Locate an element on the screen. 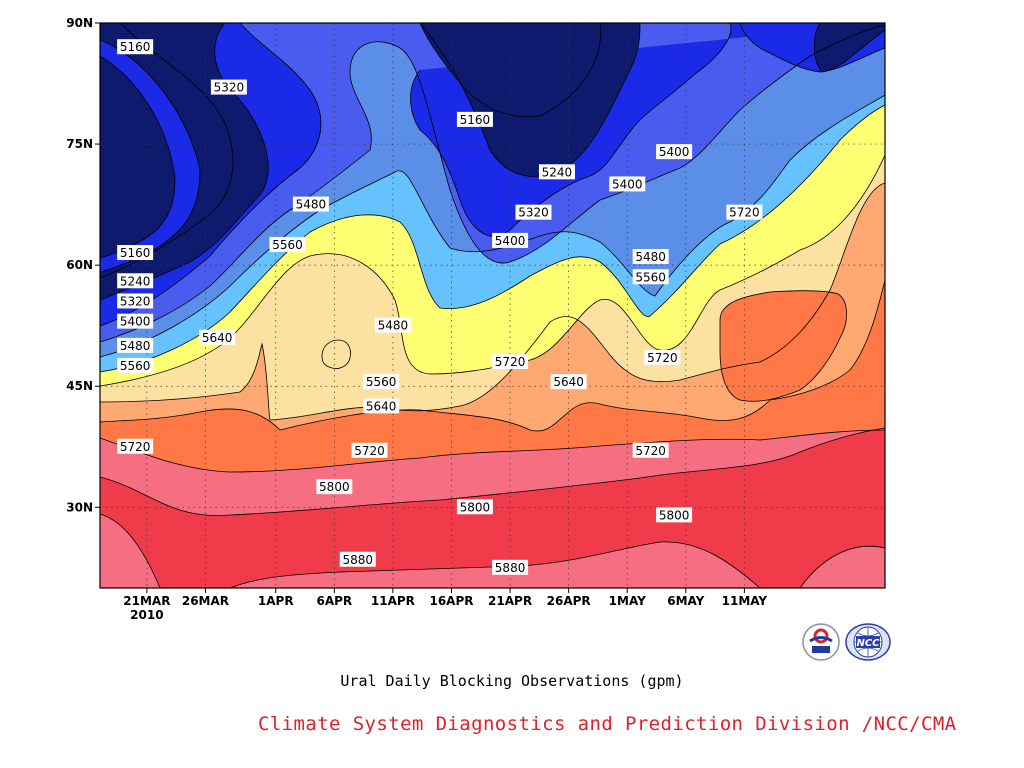  y-tick-label: 30N is located at coordinates (79, 507).